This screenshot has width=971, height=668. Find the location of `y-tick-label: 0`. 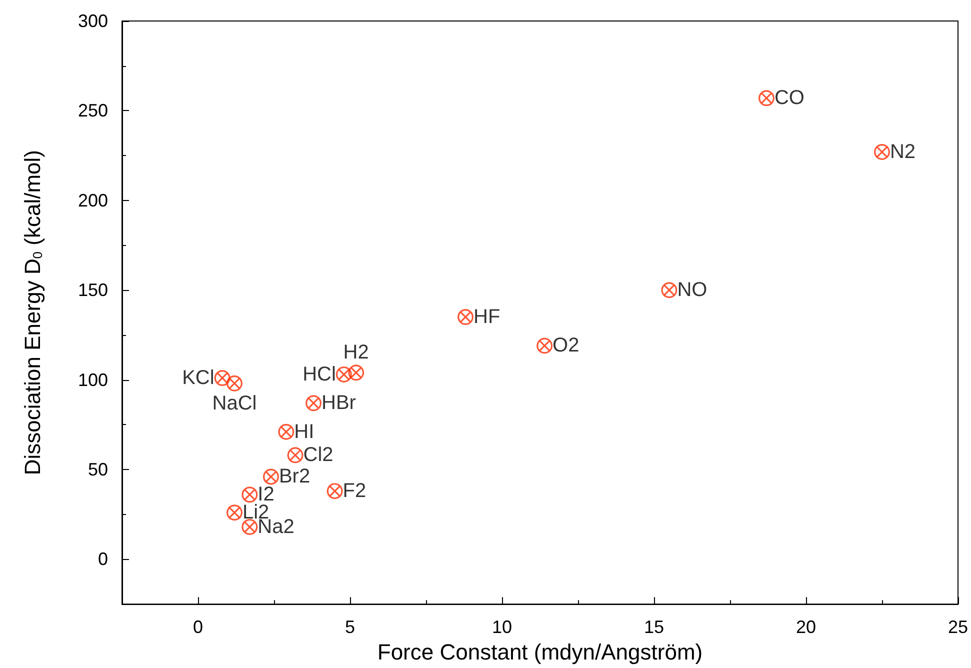

y-tick-label: 0 is located at coordinates (103, 559).